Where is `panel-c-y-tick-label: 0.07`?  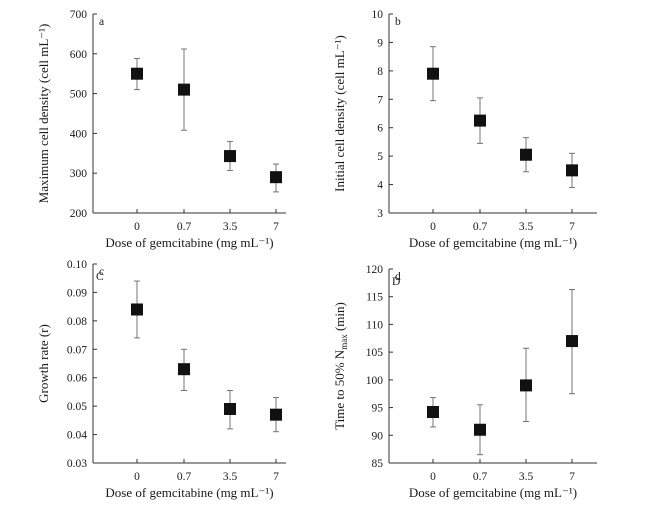
panel-c-y-tick-label: 0.07 is located at coordinates (77, 350).